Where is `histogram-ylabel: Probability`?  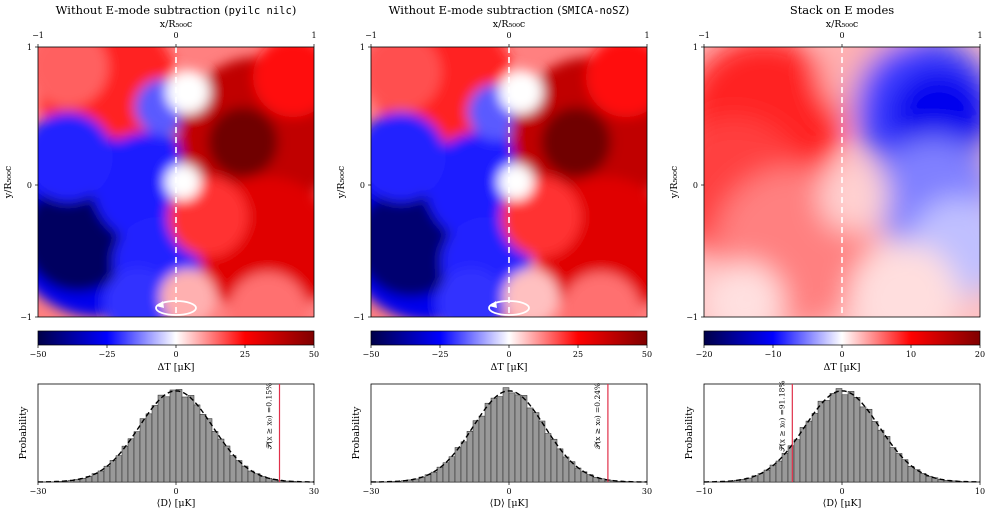
histogram-ylabel: Probability is located at coordinates (689, 432).